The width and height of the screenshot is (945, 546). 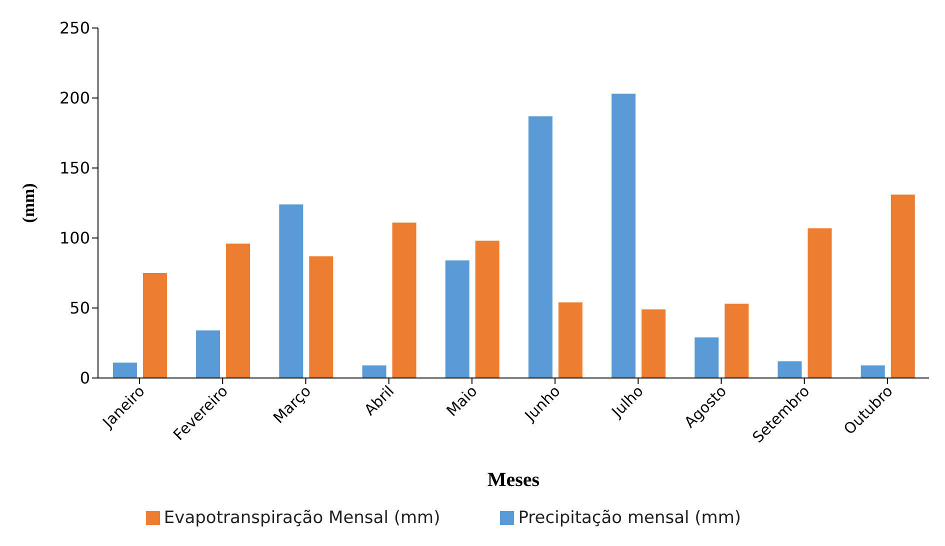 What do you see at coordinates (74, 28) in the screenshot?
I see `y-tick-label: 250` at bounding box center [74, 28].